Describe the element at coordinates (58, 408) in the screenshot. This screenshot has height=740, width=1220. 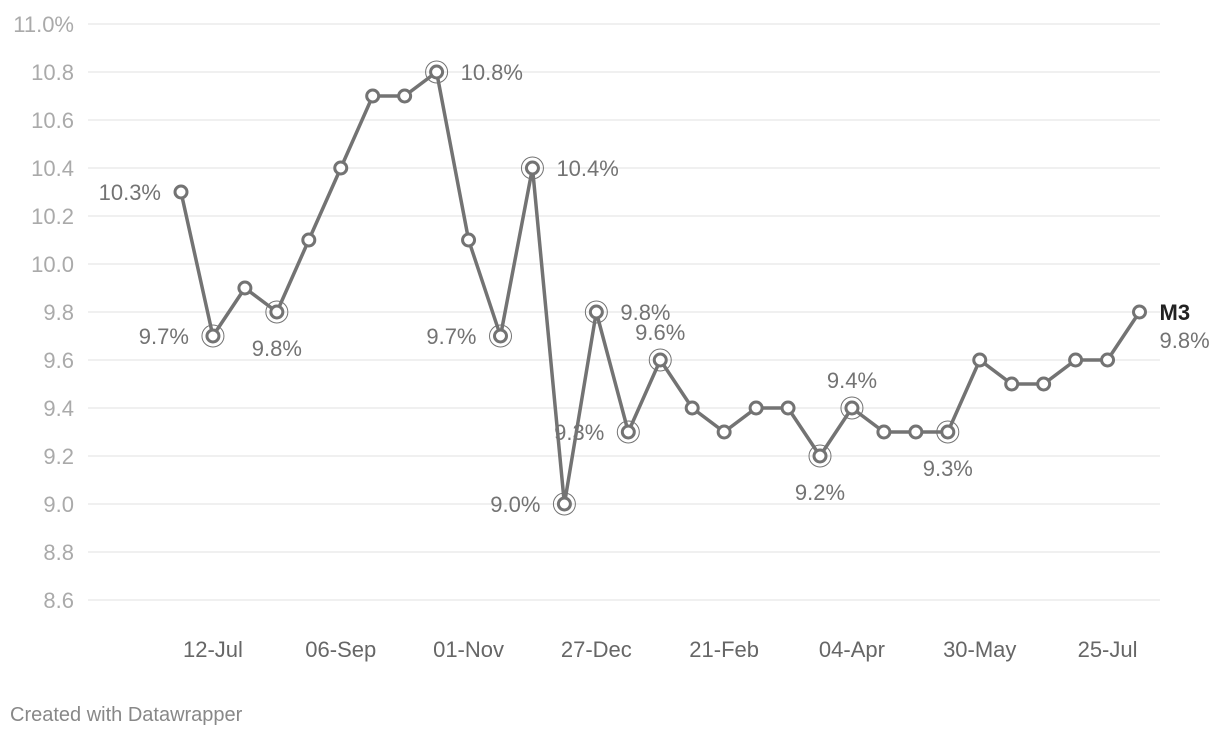
I see `y-tick-label: 9.4` at that location.